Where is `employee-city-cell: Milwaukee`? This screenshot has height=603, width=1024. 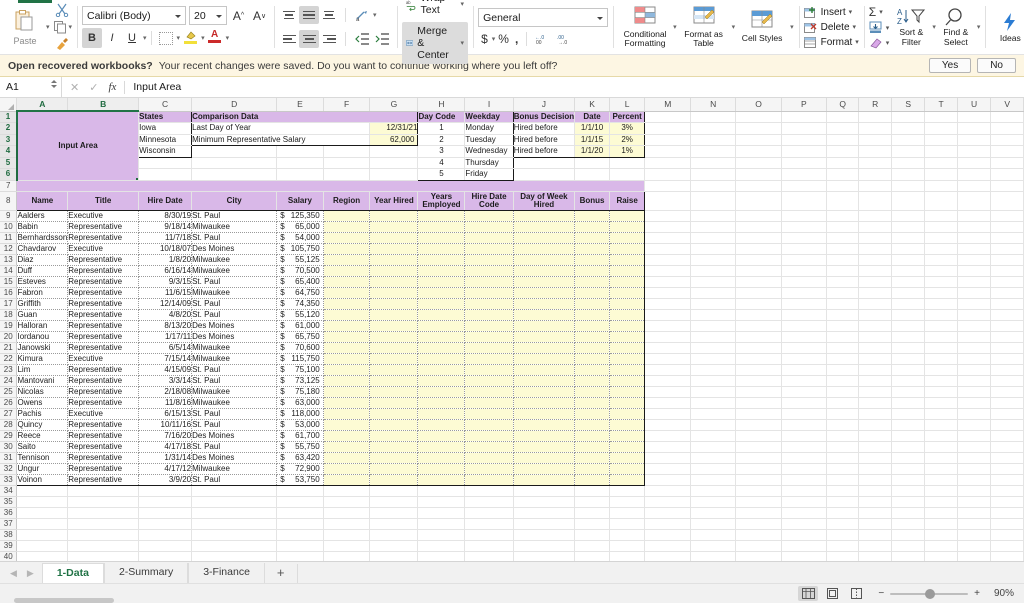 employee-city-cell: Milwaukee is located at coordinates (234, 348).